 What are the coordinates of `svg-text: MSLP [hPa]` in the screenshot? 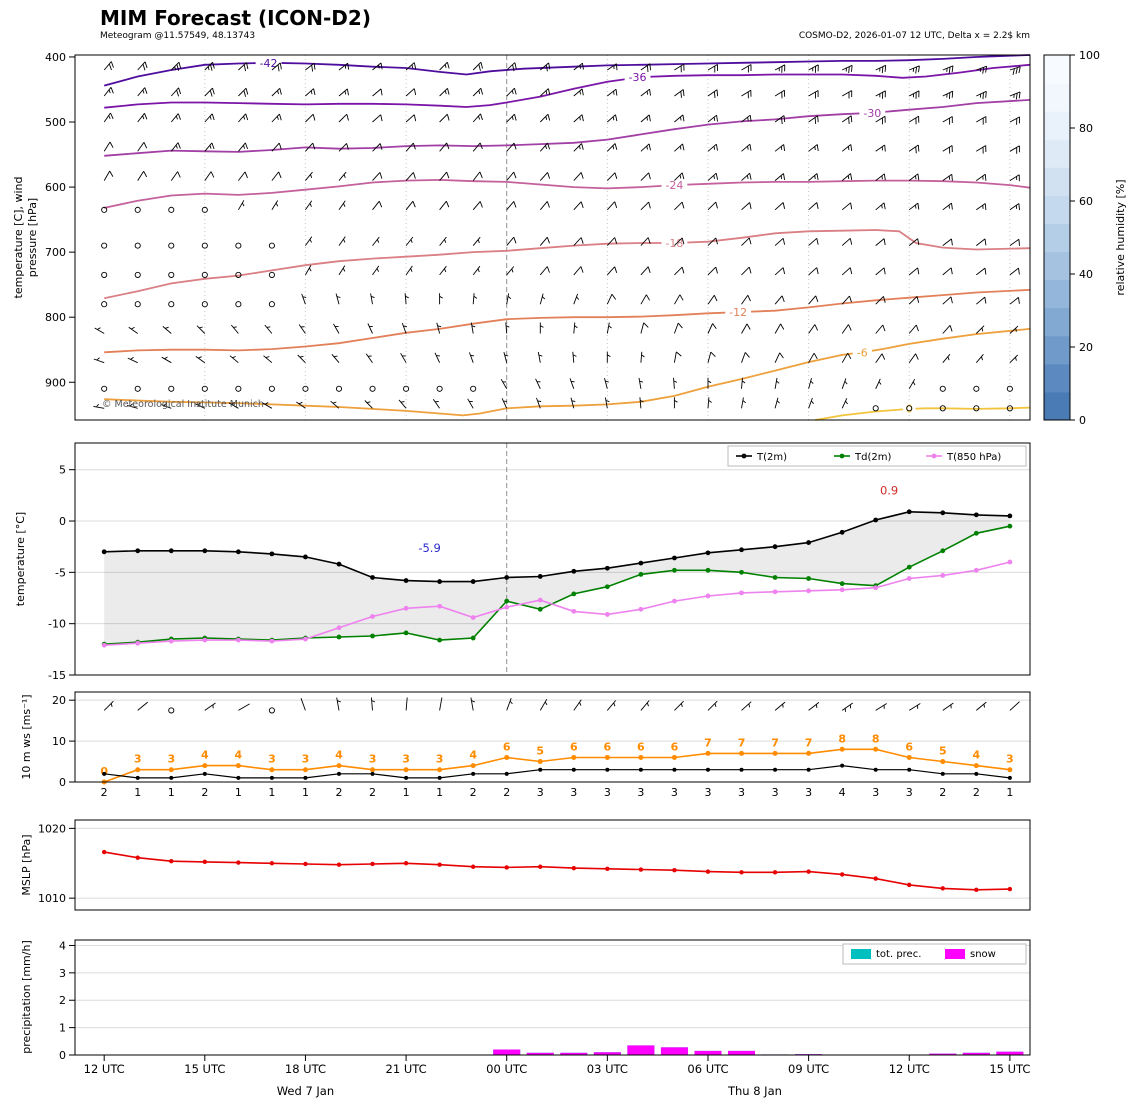 It's located at (26, 864).